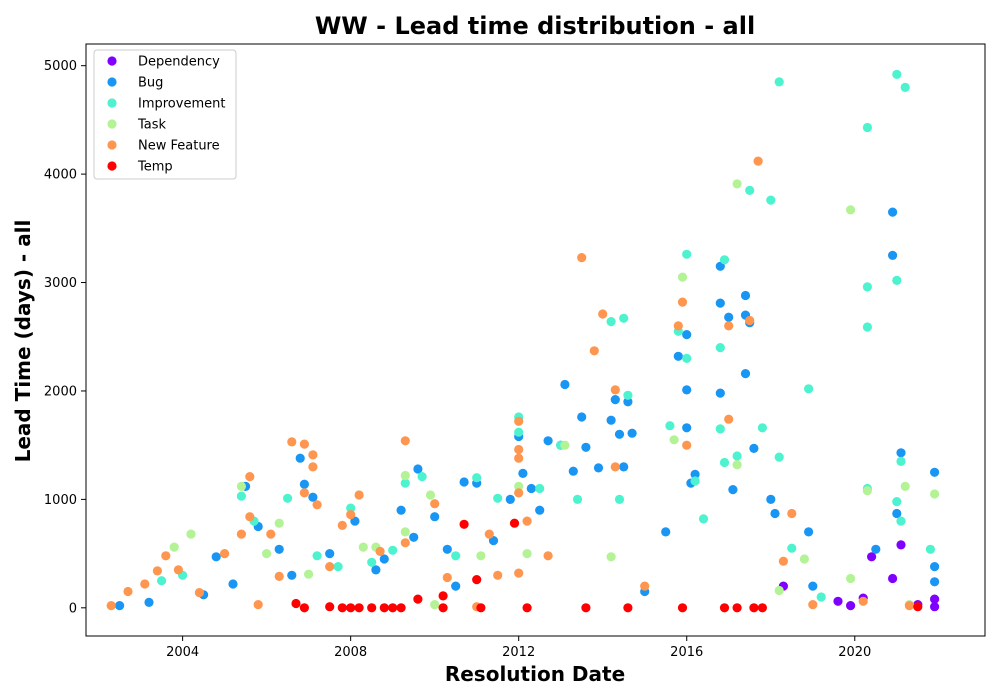 This screenshot has height=700, width=1000. Describe the element at coordinates (607, 565) in the screenshot. I see `series-temp` at that location.